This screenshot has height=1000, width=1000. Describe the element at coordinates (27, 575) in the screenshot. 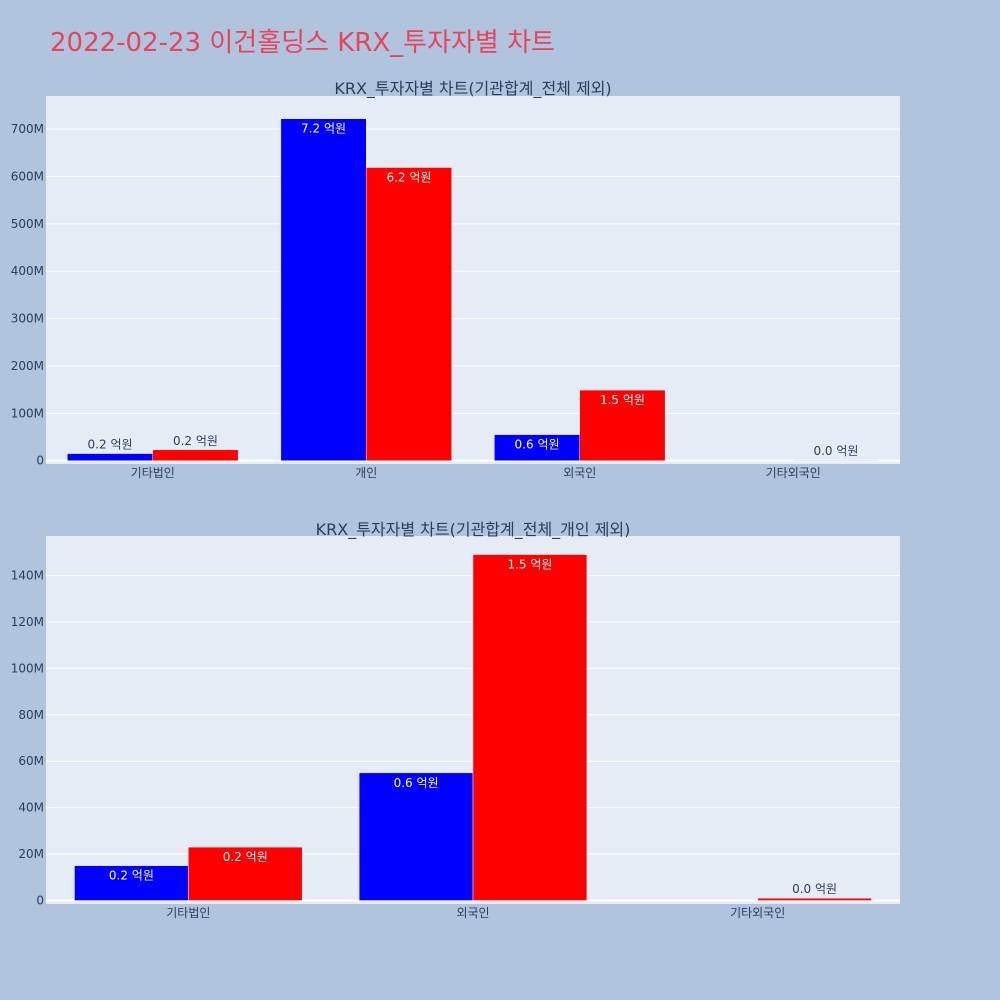

I see `y-tick-label: 140M` at that location.